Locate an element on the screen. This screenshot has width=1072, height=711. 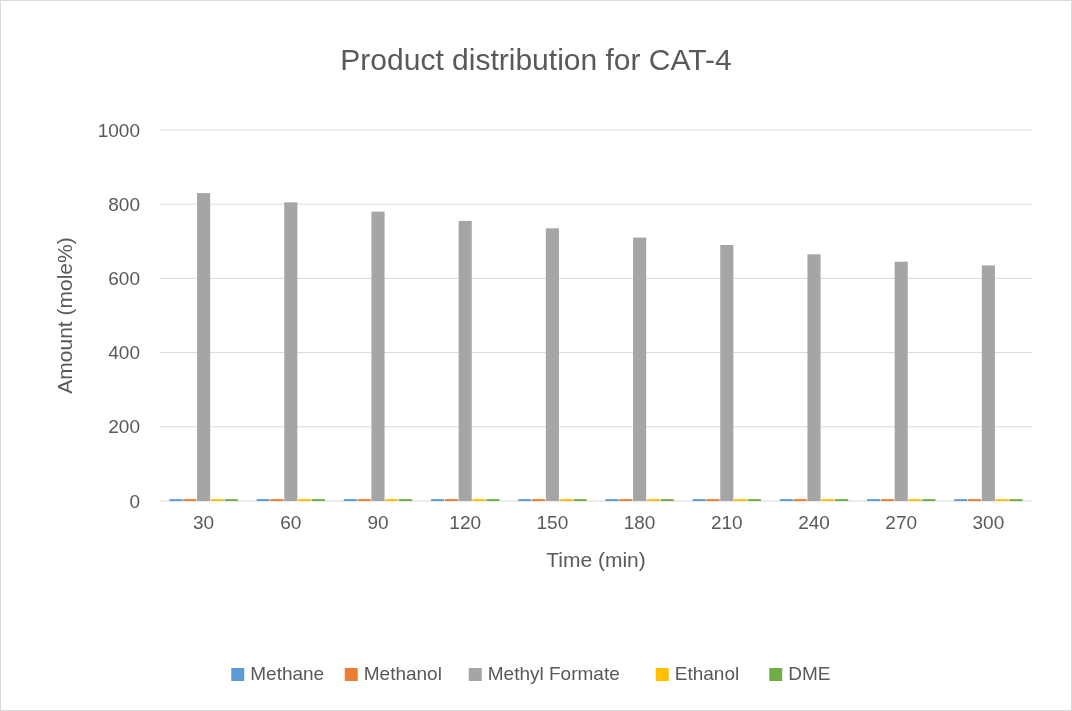
x-tick-label: 300 is located at coordinates (988, 522).